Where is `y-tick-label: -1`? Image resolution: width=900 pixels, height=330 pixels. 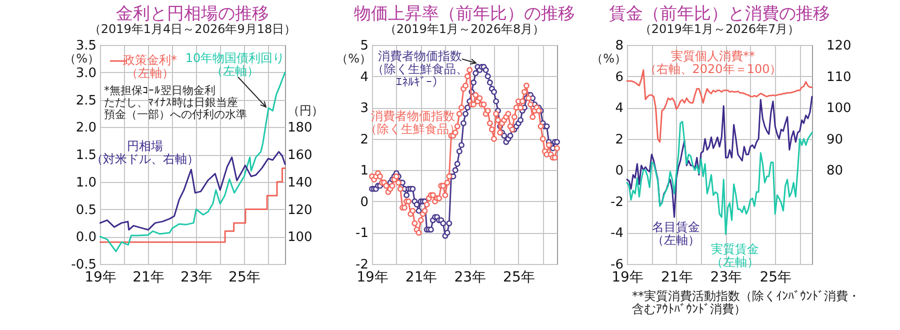
y-tick-label: -1 is located at coordinates (362, 234).